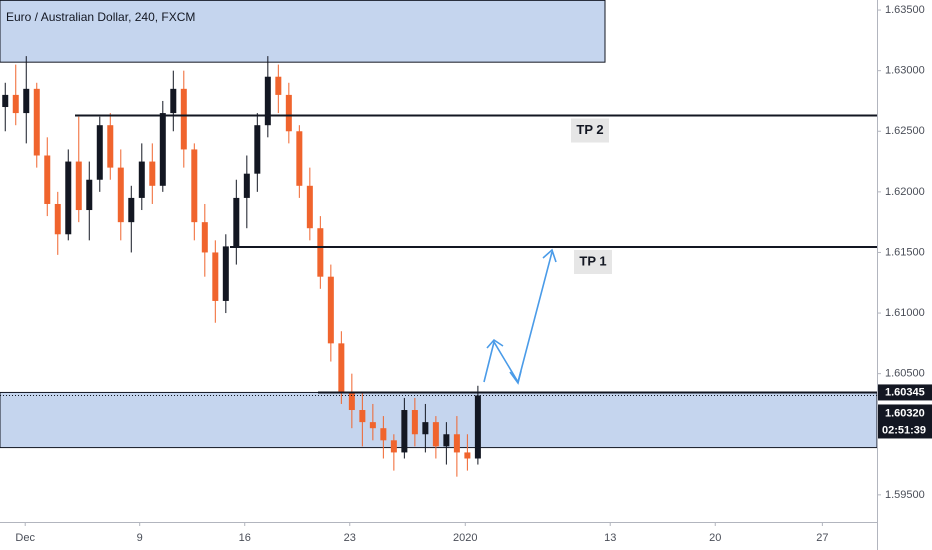  Describe the element at coordinates (25, 538) in the screenshot. I see `x-tick-label: Dec` at that location.